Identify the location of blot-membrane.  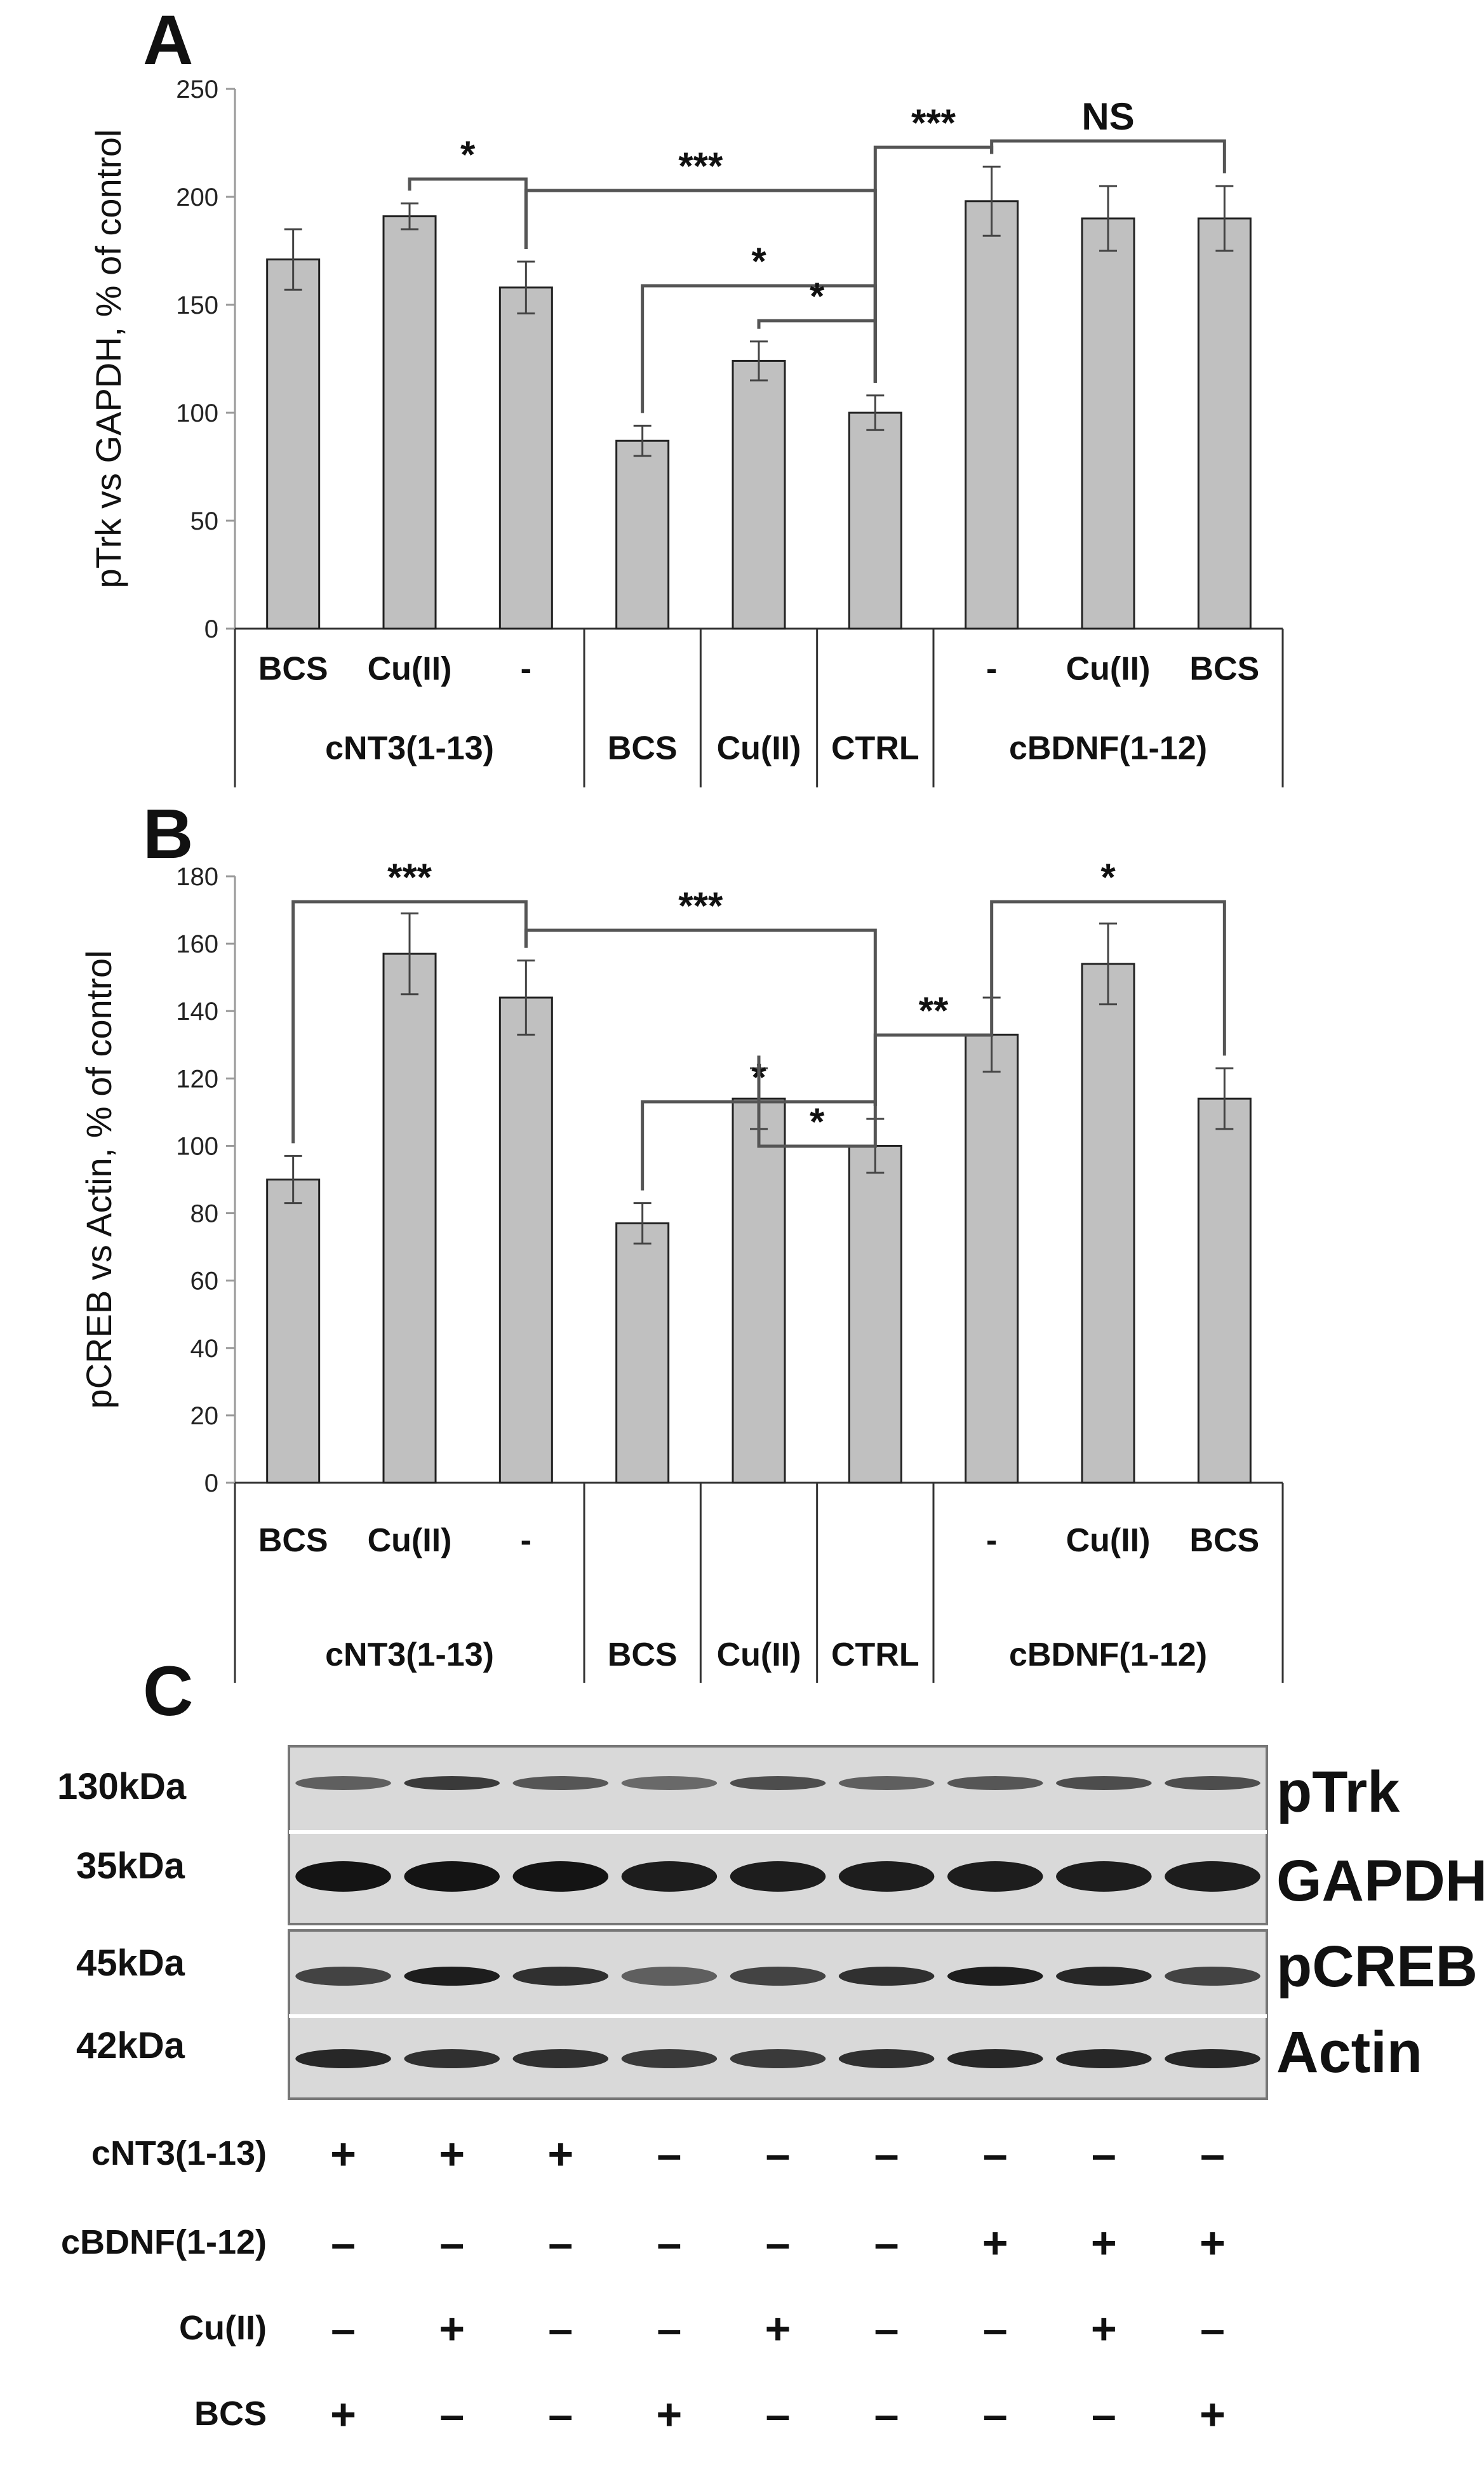
(778, 1835).